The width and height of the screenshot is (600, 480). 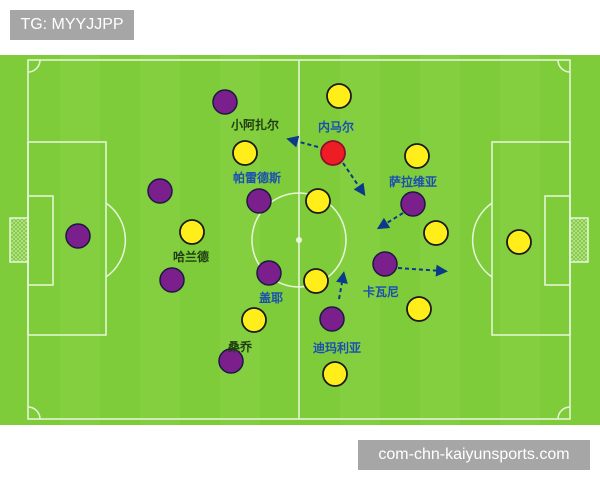 I want to click on left-penalty-arc, so click(x=116, y=240).